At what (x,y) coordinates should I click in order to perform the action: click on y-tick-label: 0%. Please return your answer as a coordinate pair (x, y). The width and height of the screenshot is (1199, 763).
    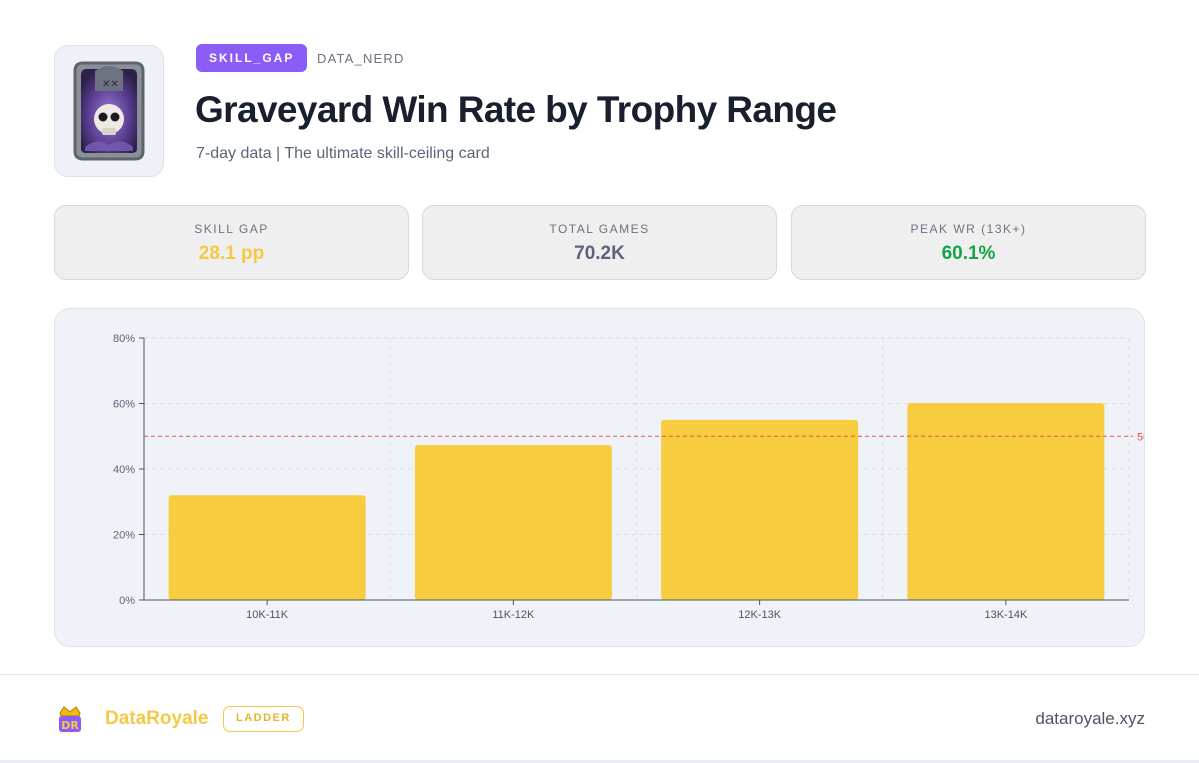
    Looking at the image, I should click on (127, 601).